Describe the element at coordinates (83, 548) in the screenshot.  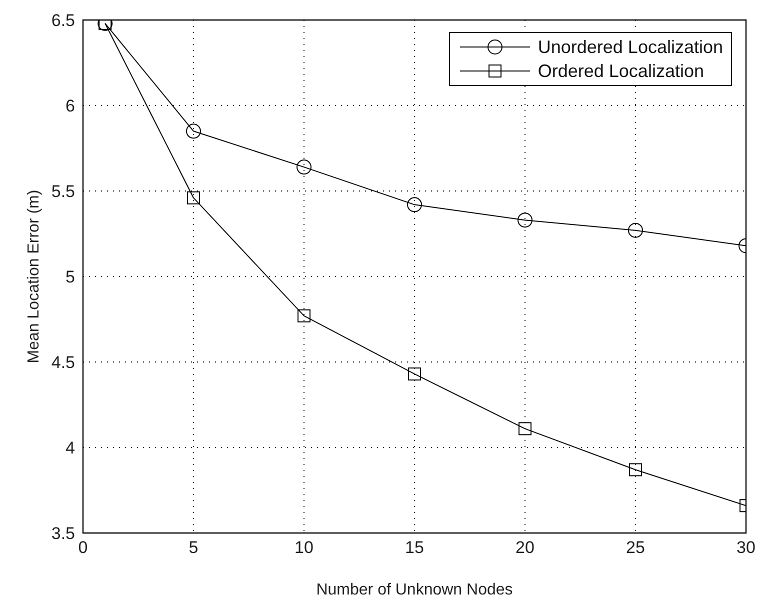
I see `x-tick-label: 0` at that location.